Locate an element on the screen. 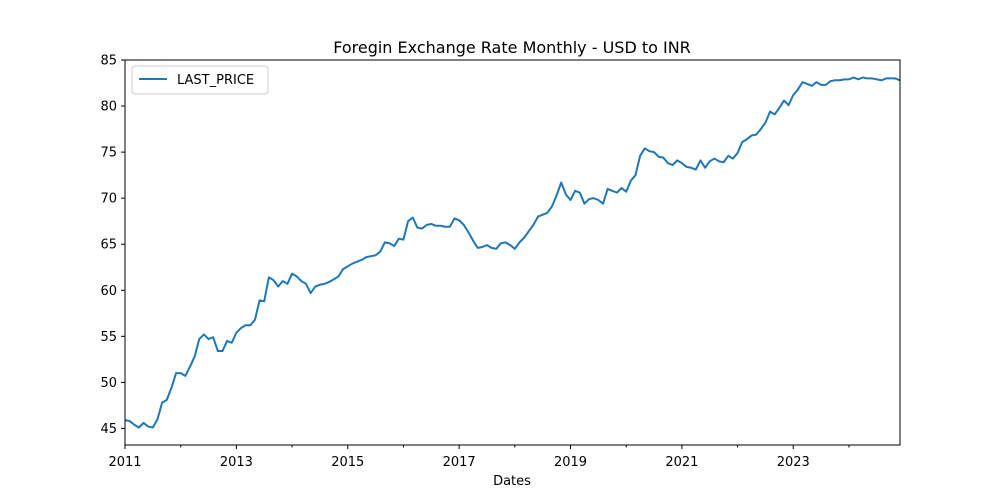  x-tick-label: 2023 is located at coordinates (793, 462).